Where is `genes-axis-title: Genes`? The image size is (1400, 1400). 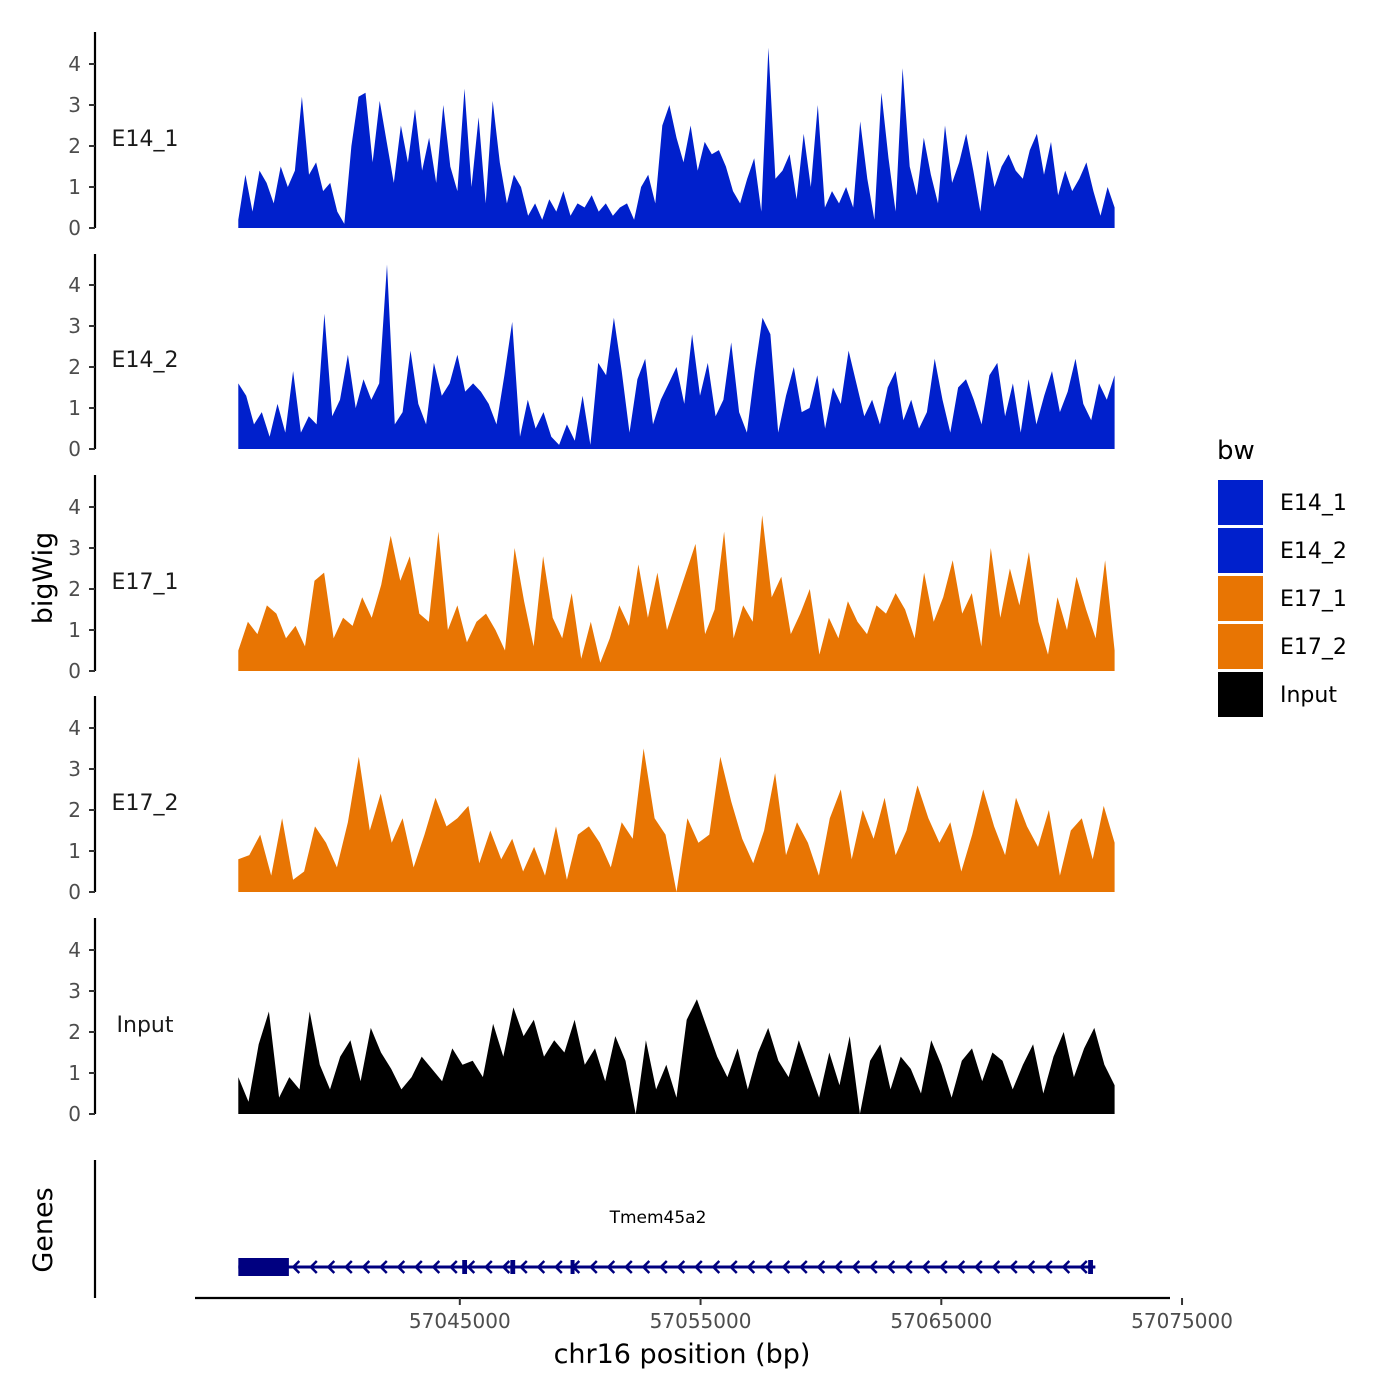
genes-axis-title: Genes is located at coordinates (43, 1229).